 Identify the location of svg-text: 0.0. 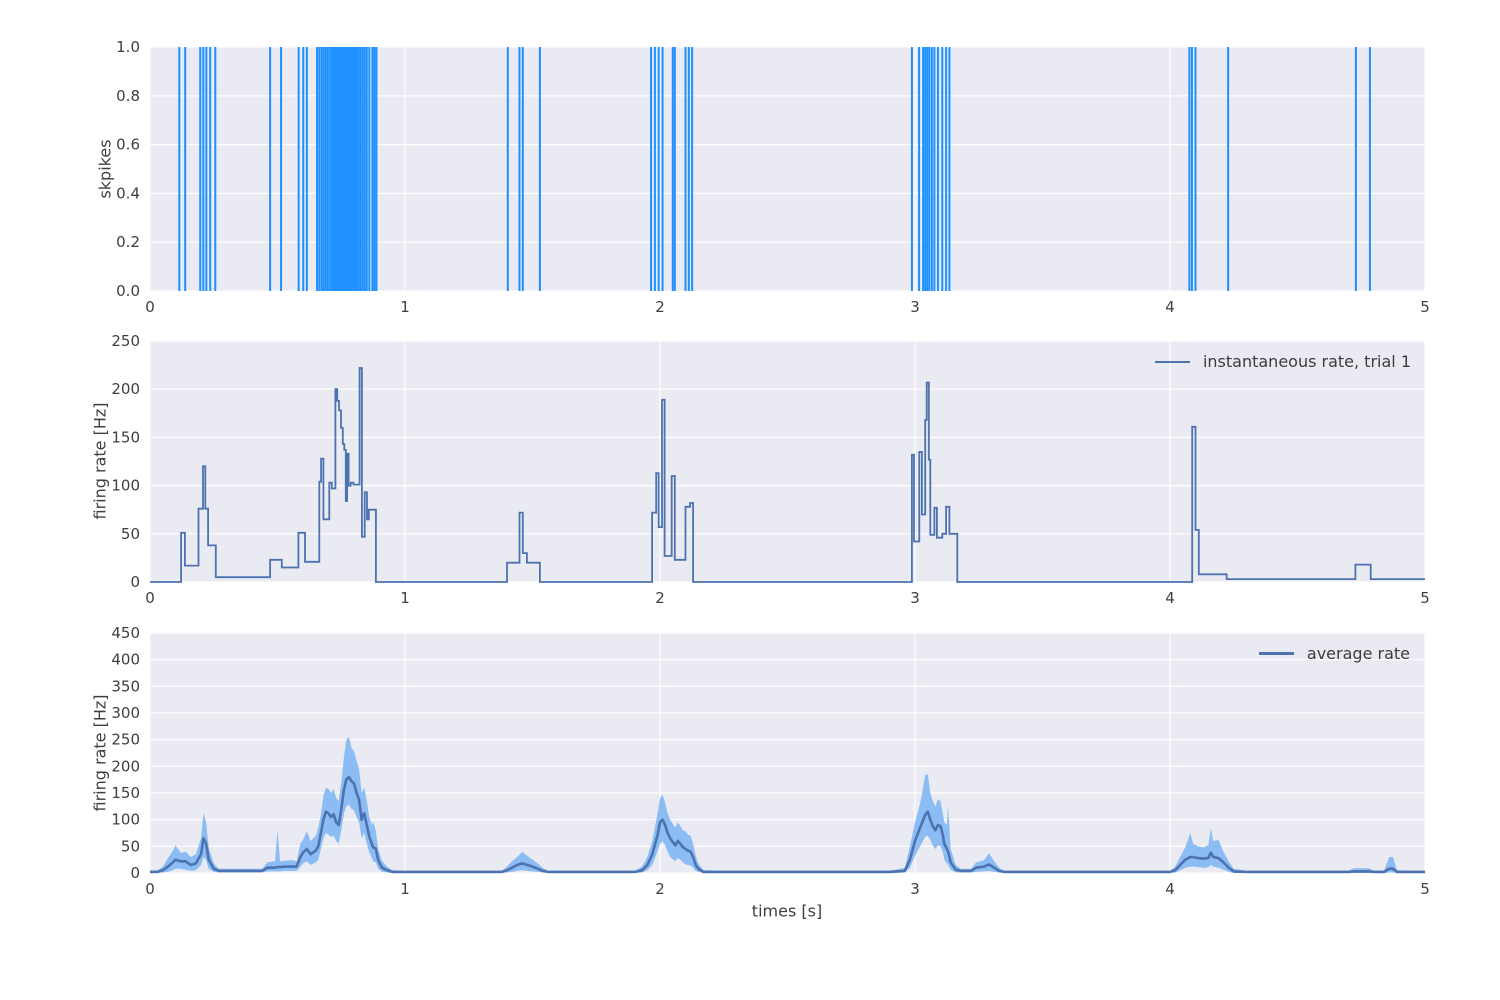
(128, 291).